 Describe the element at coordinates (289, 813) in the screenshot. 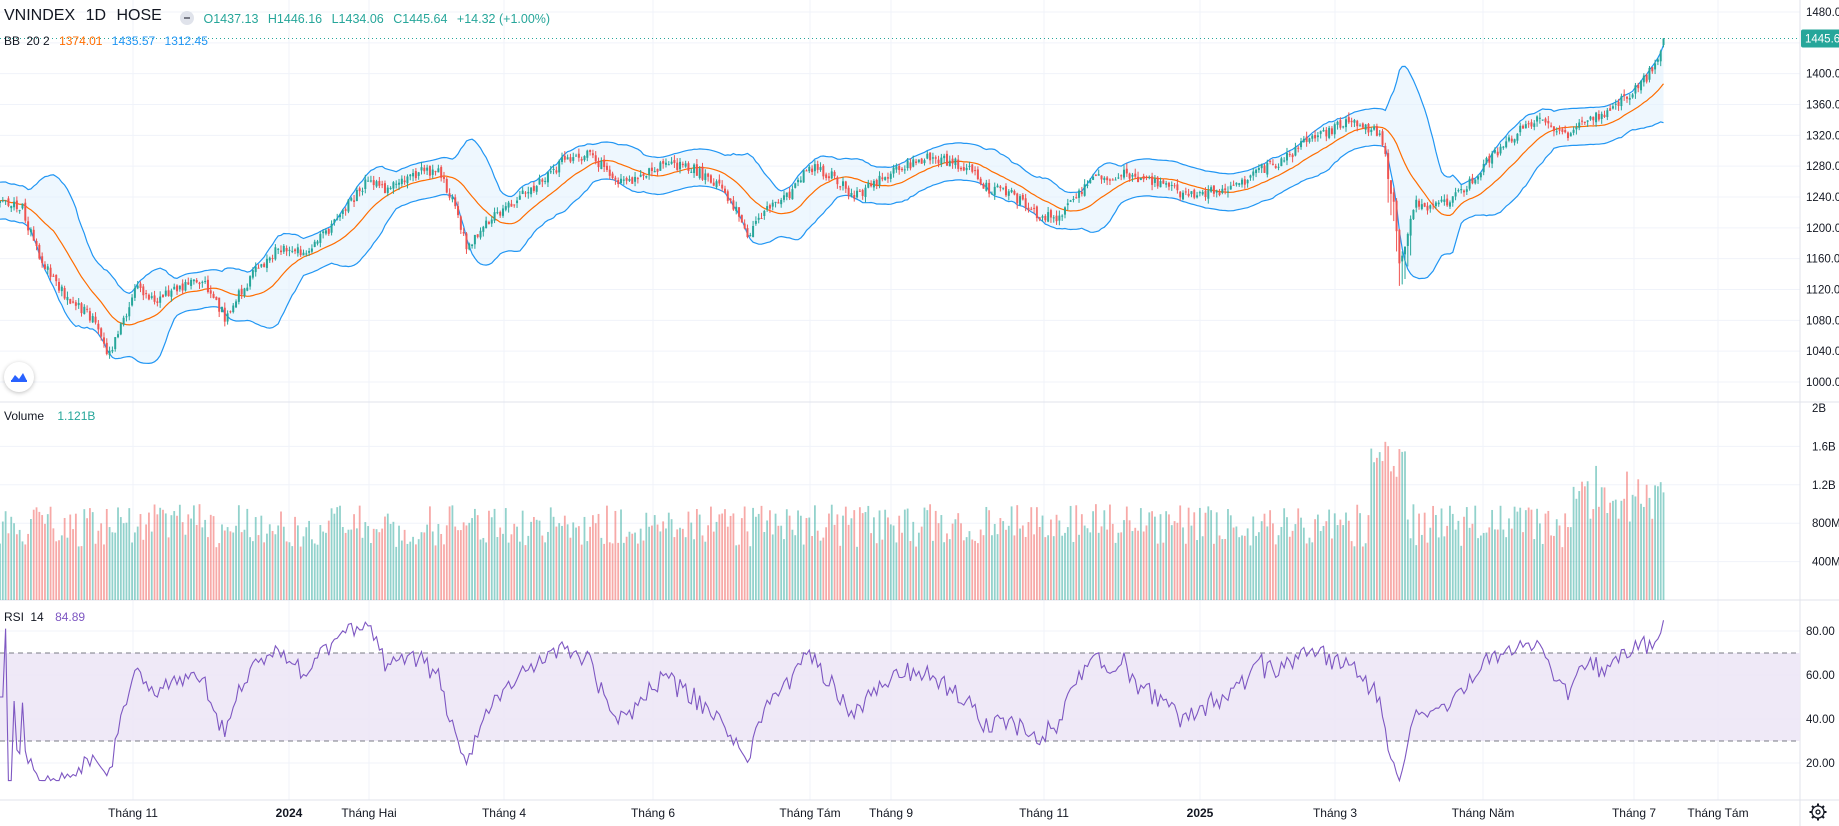

I see `time-axis-label: 2024` at that location.